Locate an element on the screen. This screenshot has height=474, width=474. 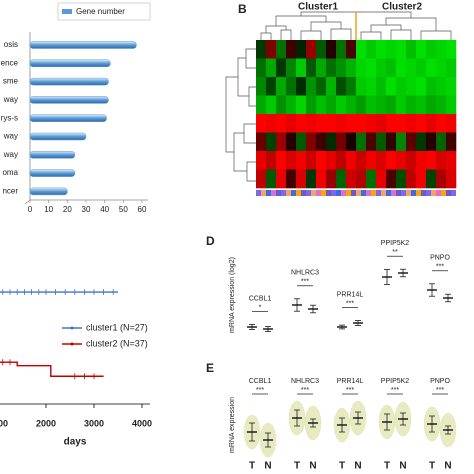
x-tick-label: 0 is located at coordinates (30, 209).